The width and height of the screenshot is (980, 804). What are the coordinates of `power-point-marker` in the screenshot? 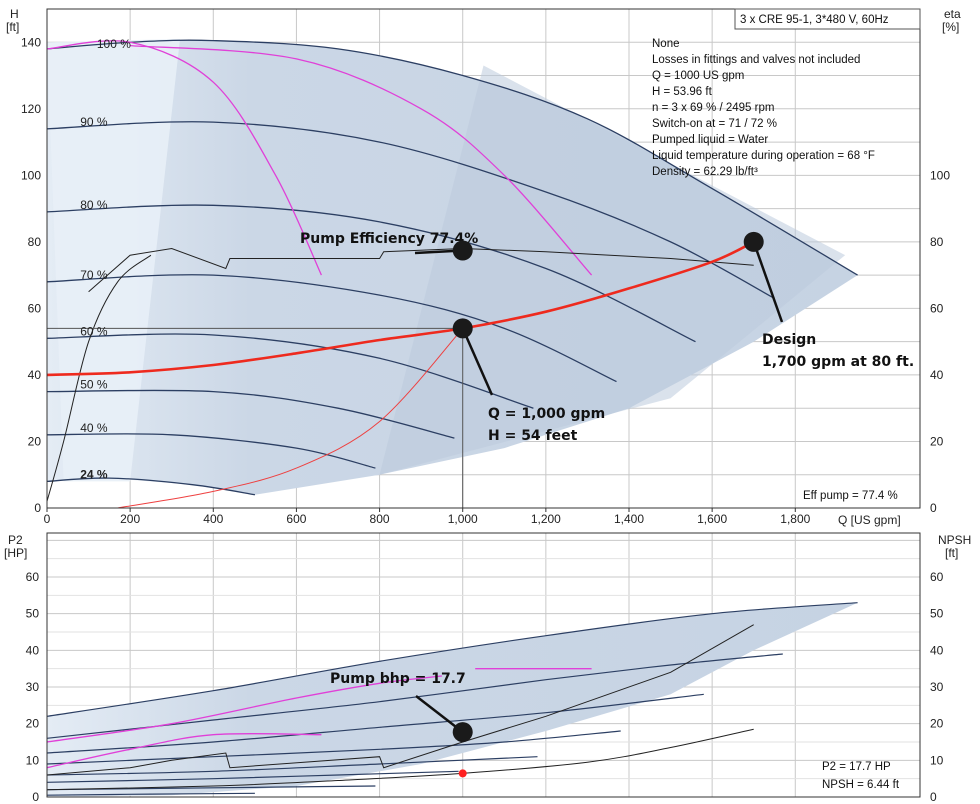 It's located at (462, 732).